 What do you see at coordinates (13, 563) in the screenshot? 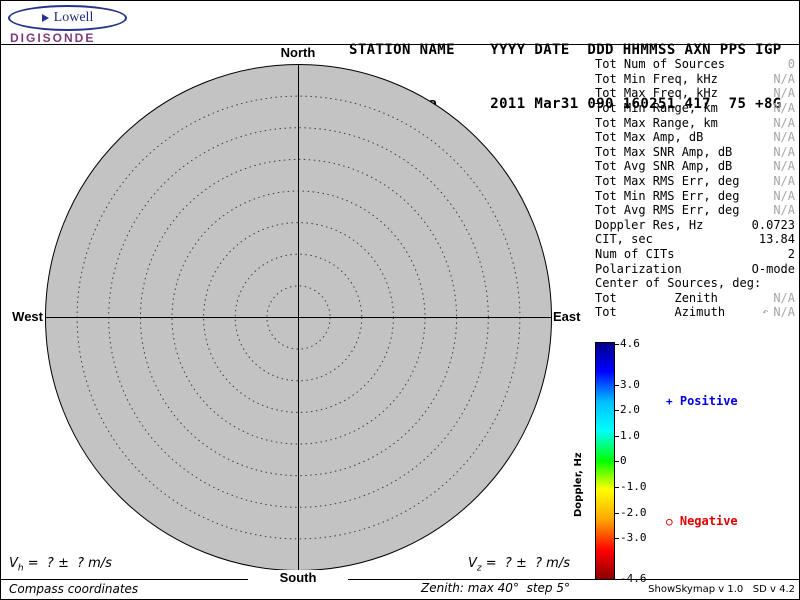
I see `vh-symbol: V` at bounding box center [13, 563].